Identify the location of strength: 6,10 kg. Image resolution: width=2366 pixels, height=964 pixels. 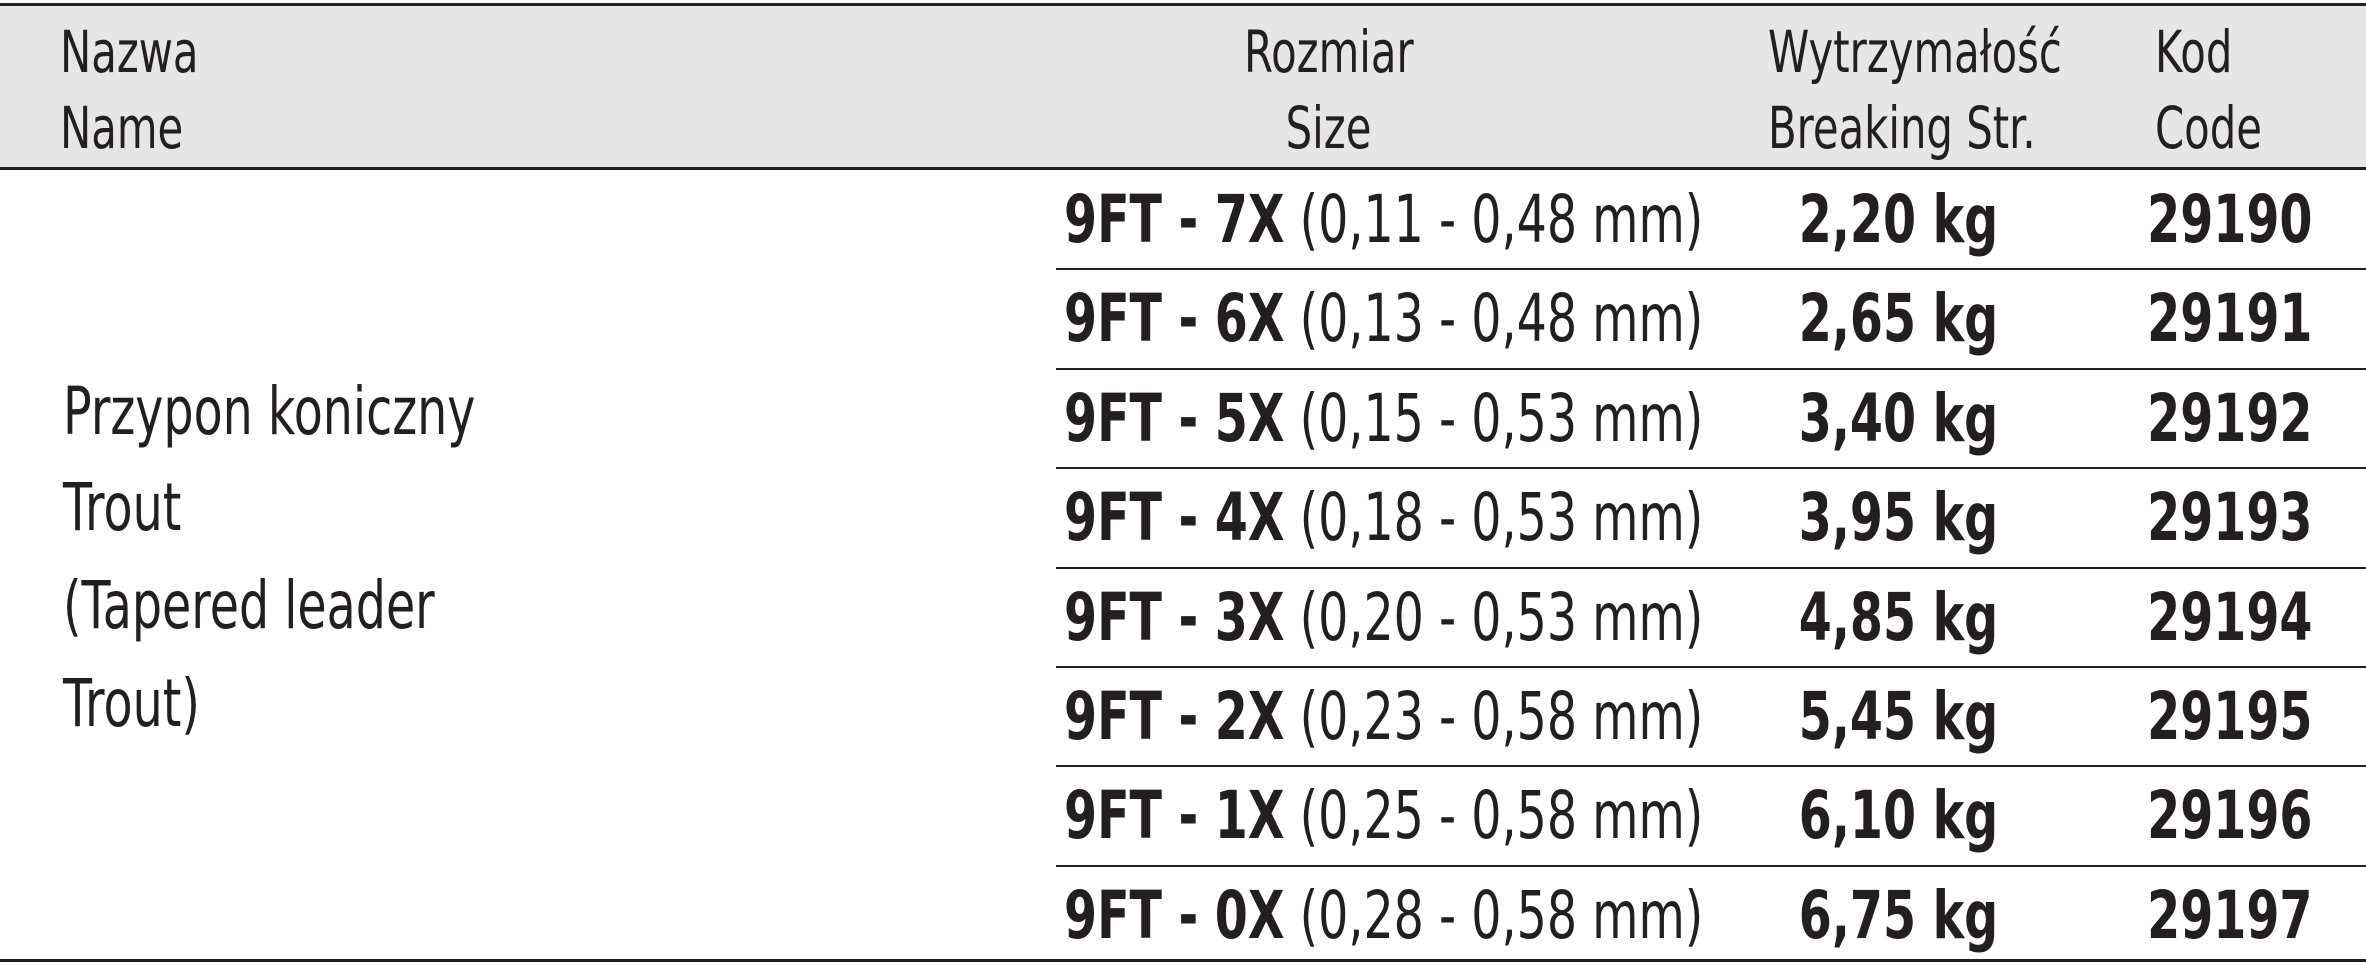
(1898, 816).